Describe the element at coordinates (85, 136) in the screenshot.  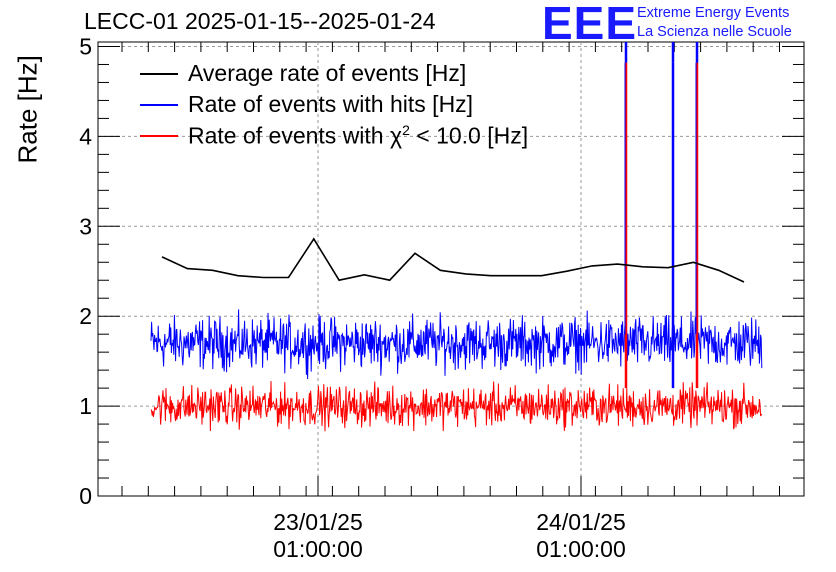
I see `y-tick-label: 4` at that location.